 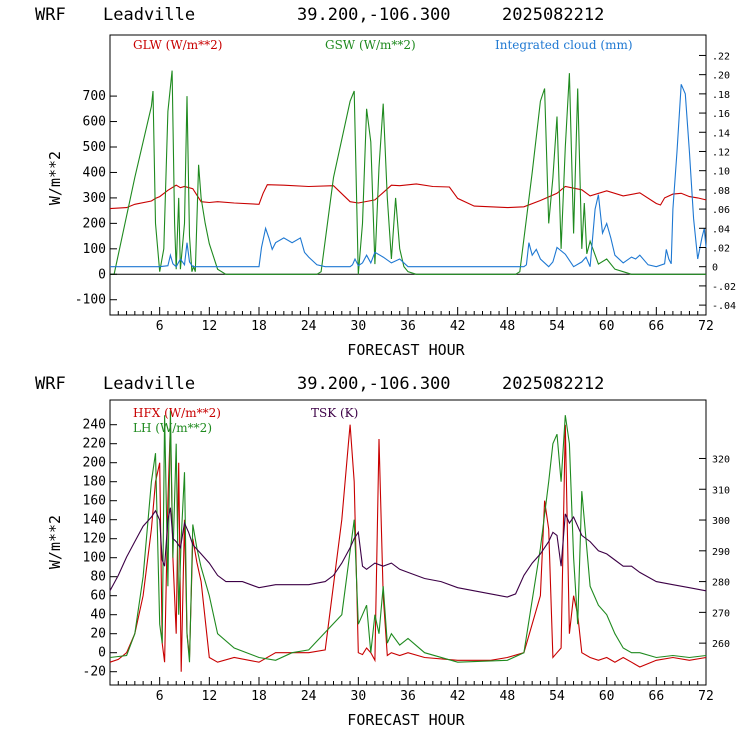 I want to click on y2-tick-label: -.02, so click(x=724, y=287).